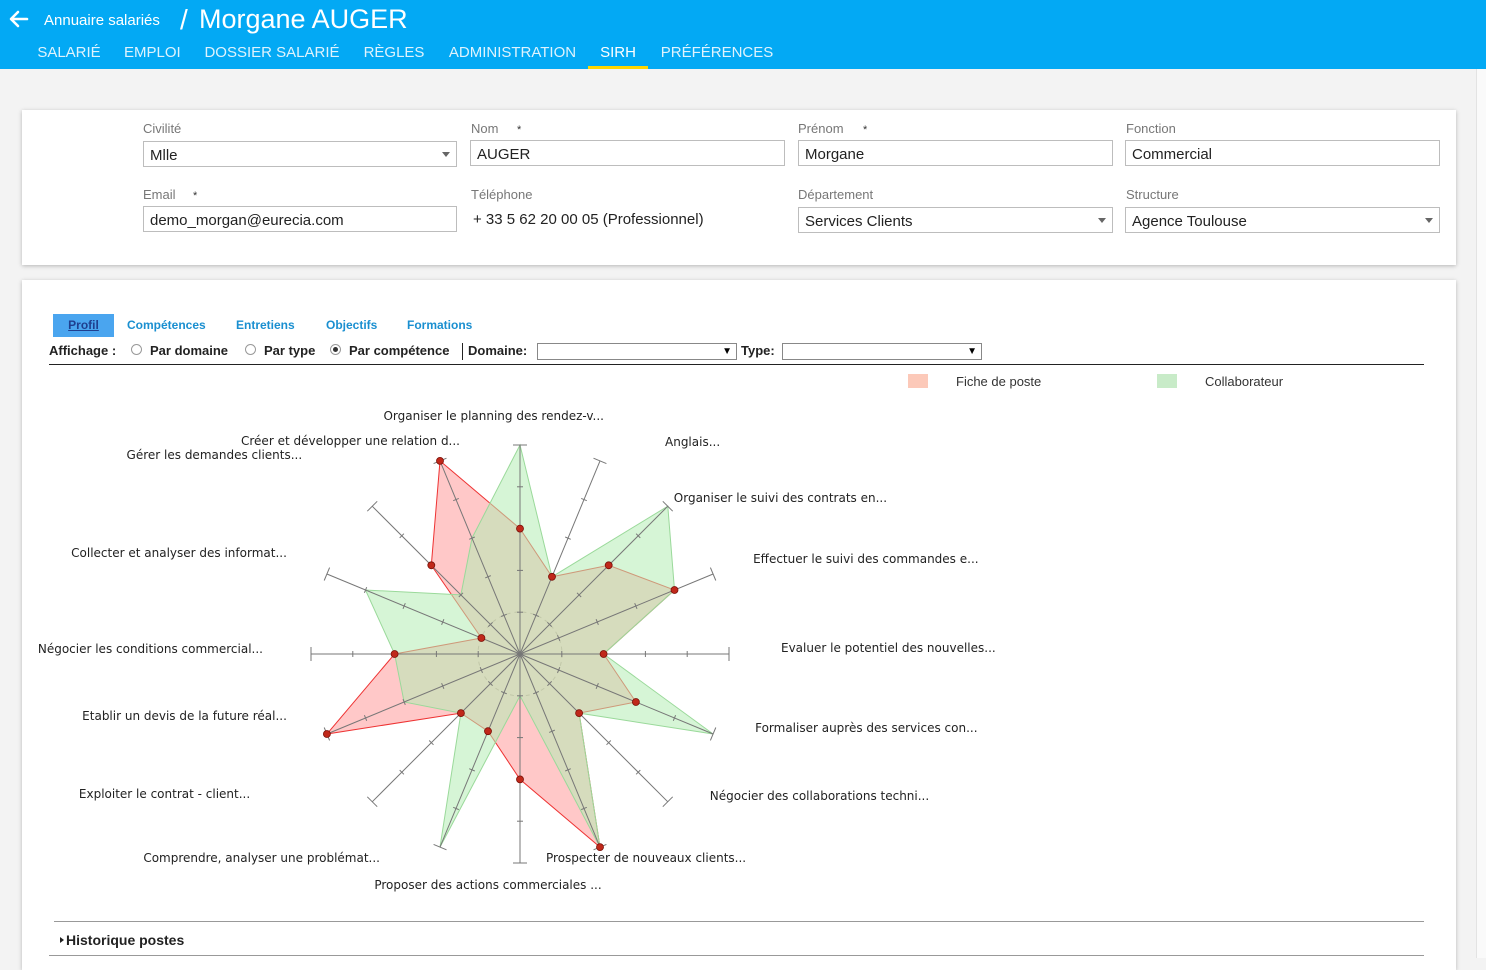  I want to click on prenom-required-mark: *, so click(865, 130).